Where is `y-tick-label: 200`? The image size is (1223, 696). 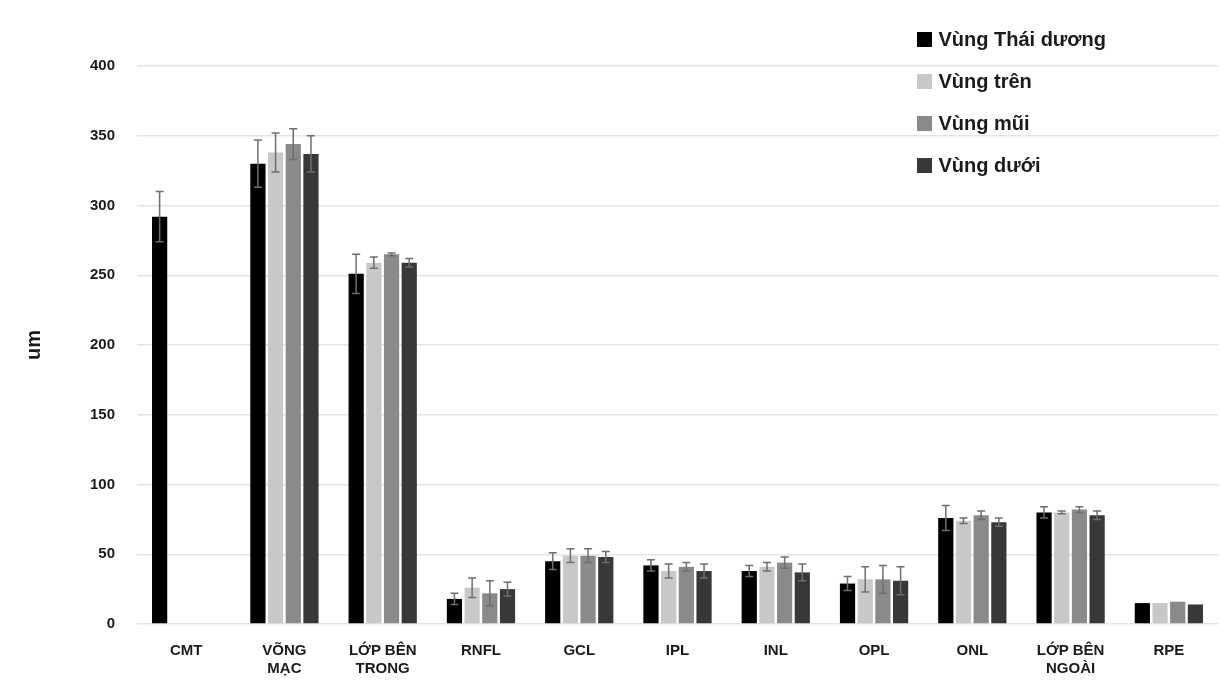 y-tick-label: 200 is located at coordinates (103, 344).